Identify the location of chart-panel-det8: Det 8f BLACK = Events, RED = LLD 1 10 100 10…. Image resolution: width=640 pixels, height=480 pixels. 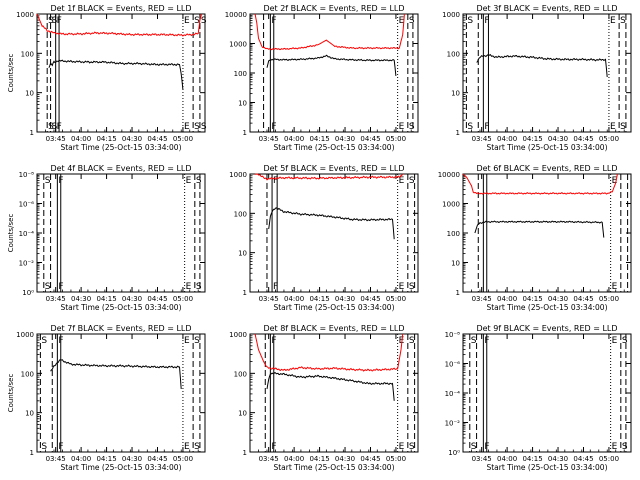
(324, 398).